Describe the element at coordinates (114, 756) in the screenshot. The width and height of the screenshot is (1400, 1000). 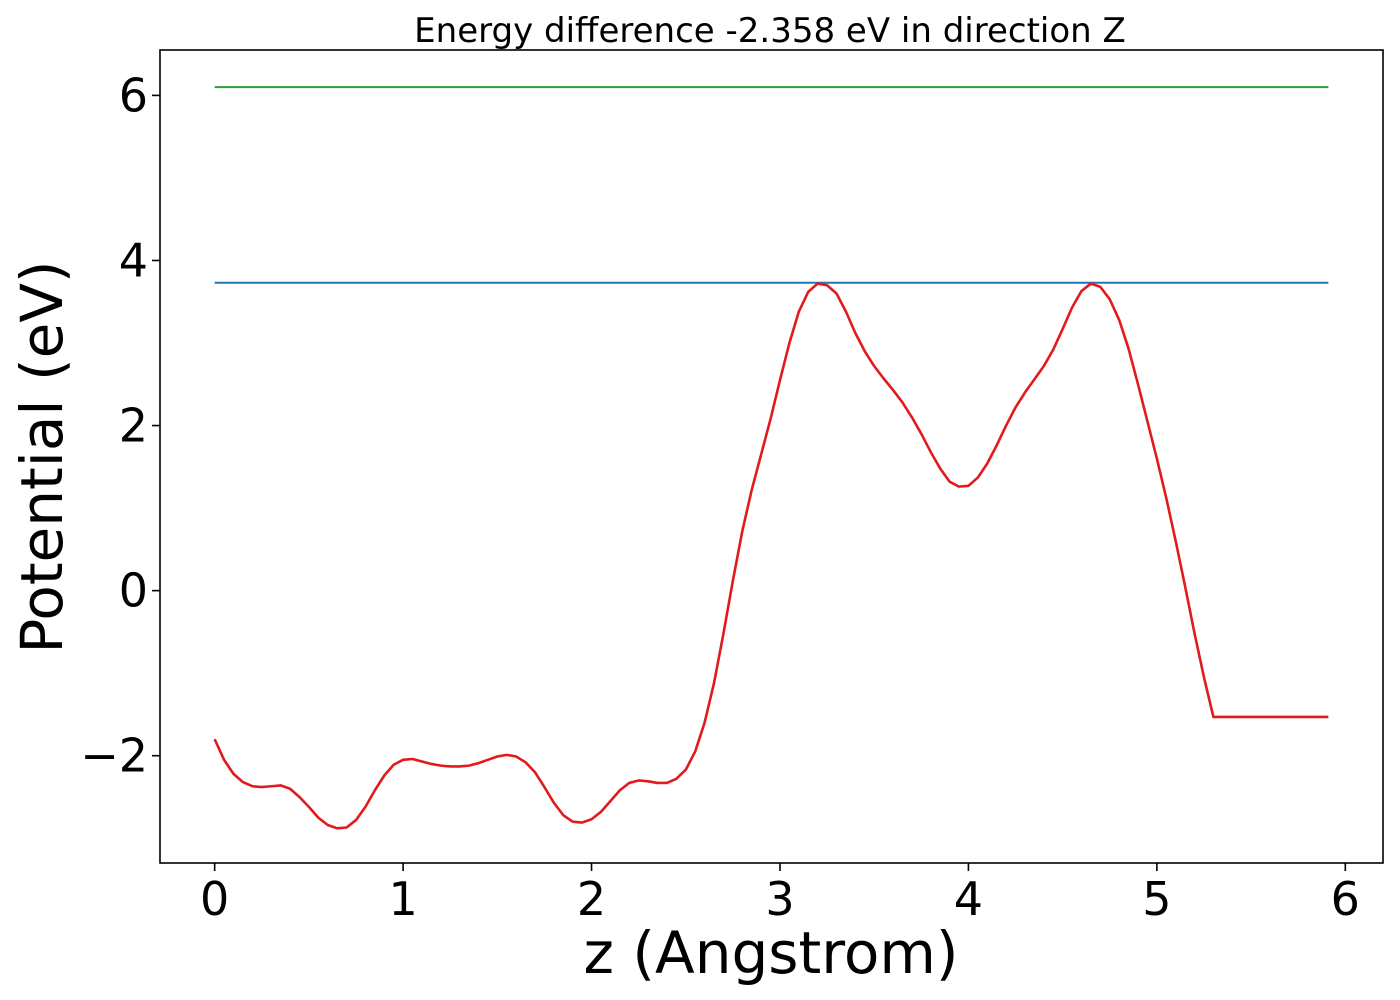
I see `y-tick-label: −2` at that location.